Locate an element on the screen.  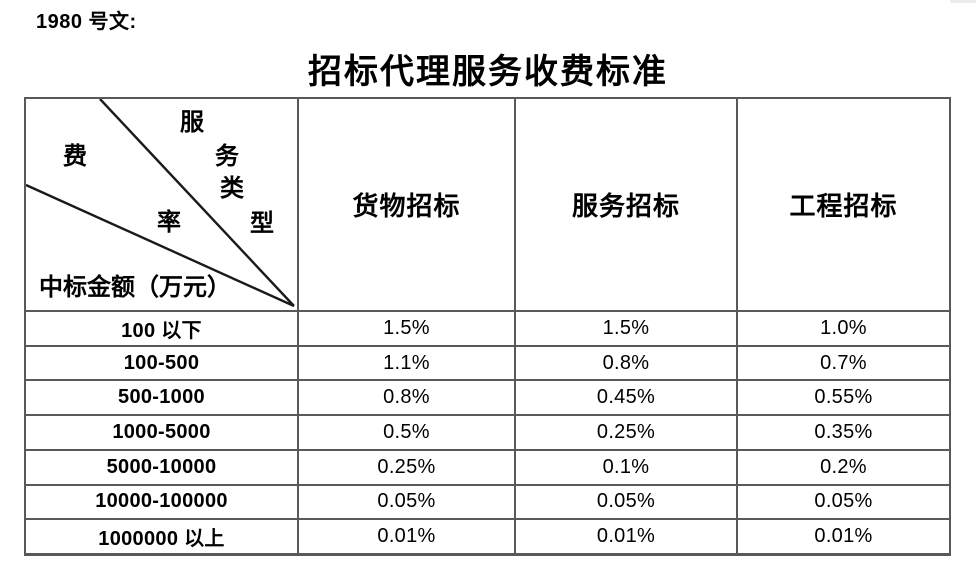
window-edge-artifact is located at coordinates (963, 1).